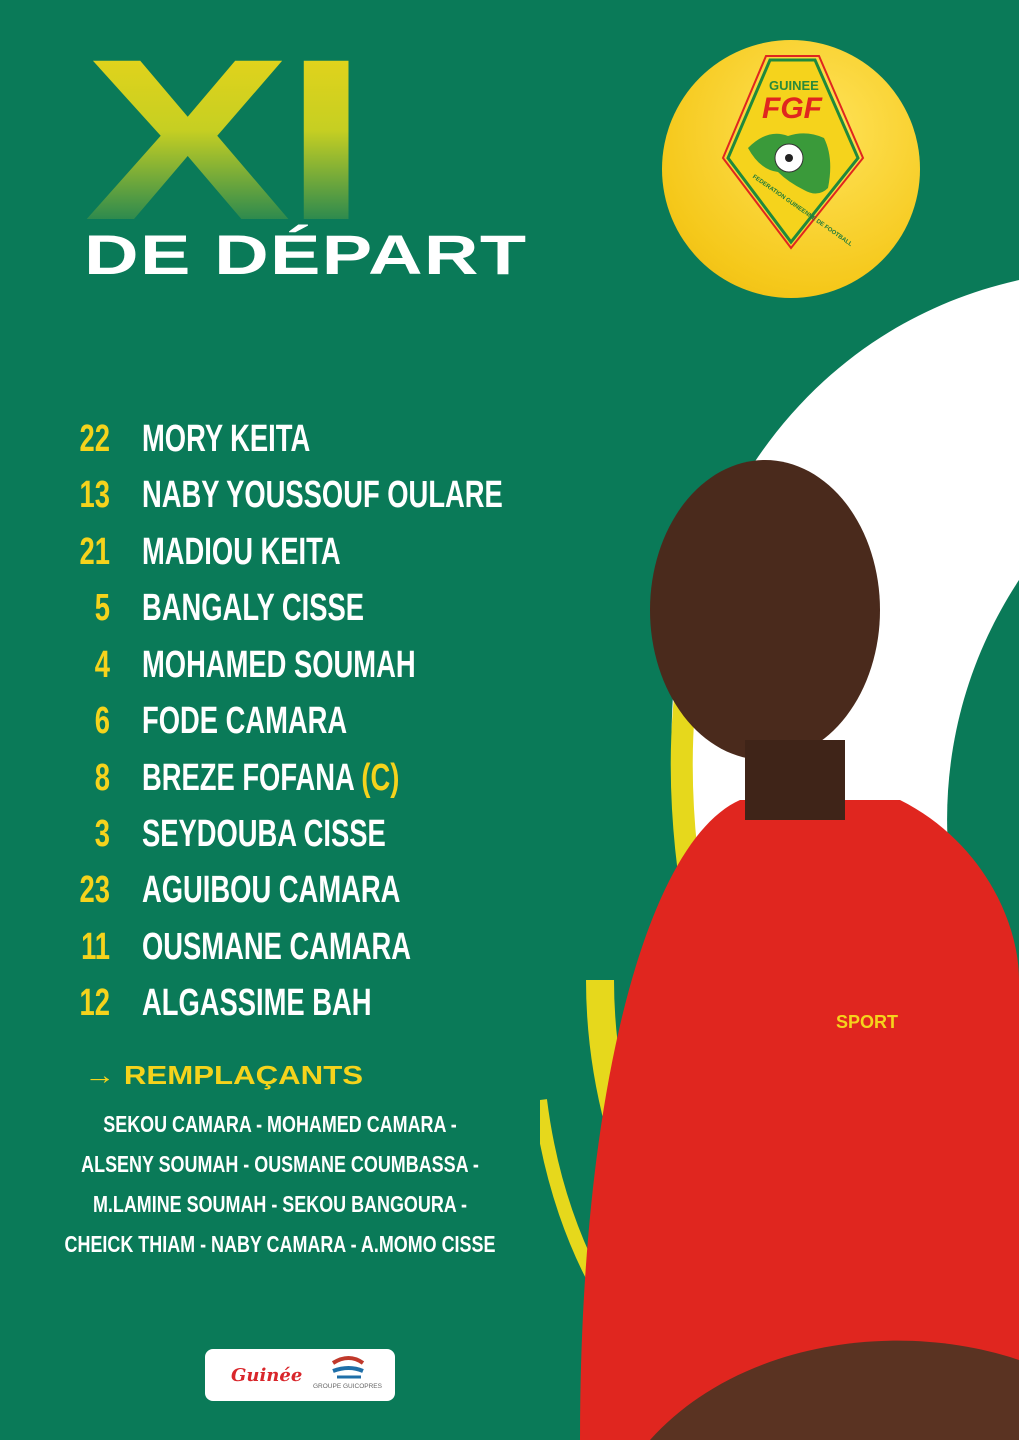 The image size is (1019, 1440). Describe the element at coordinates (280, 1204) in the screenshot. I see `substitutes-line: M.LAMINE SOUMAH - SEKOU BANGOURA -` at that location.